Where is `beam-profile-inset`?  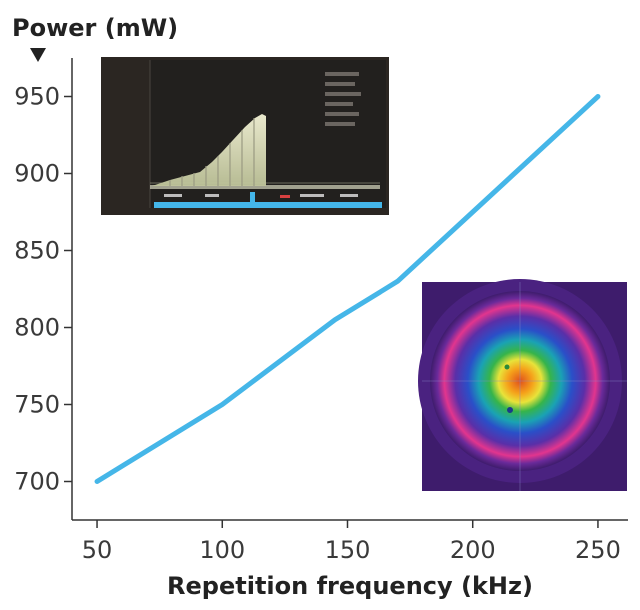
beam-profile-inset is located at coordinates (522, 385).